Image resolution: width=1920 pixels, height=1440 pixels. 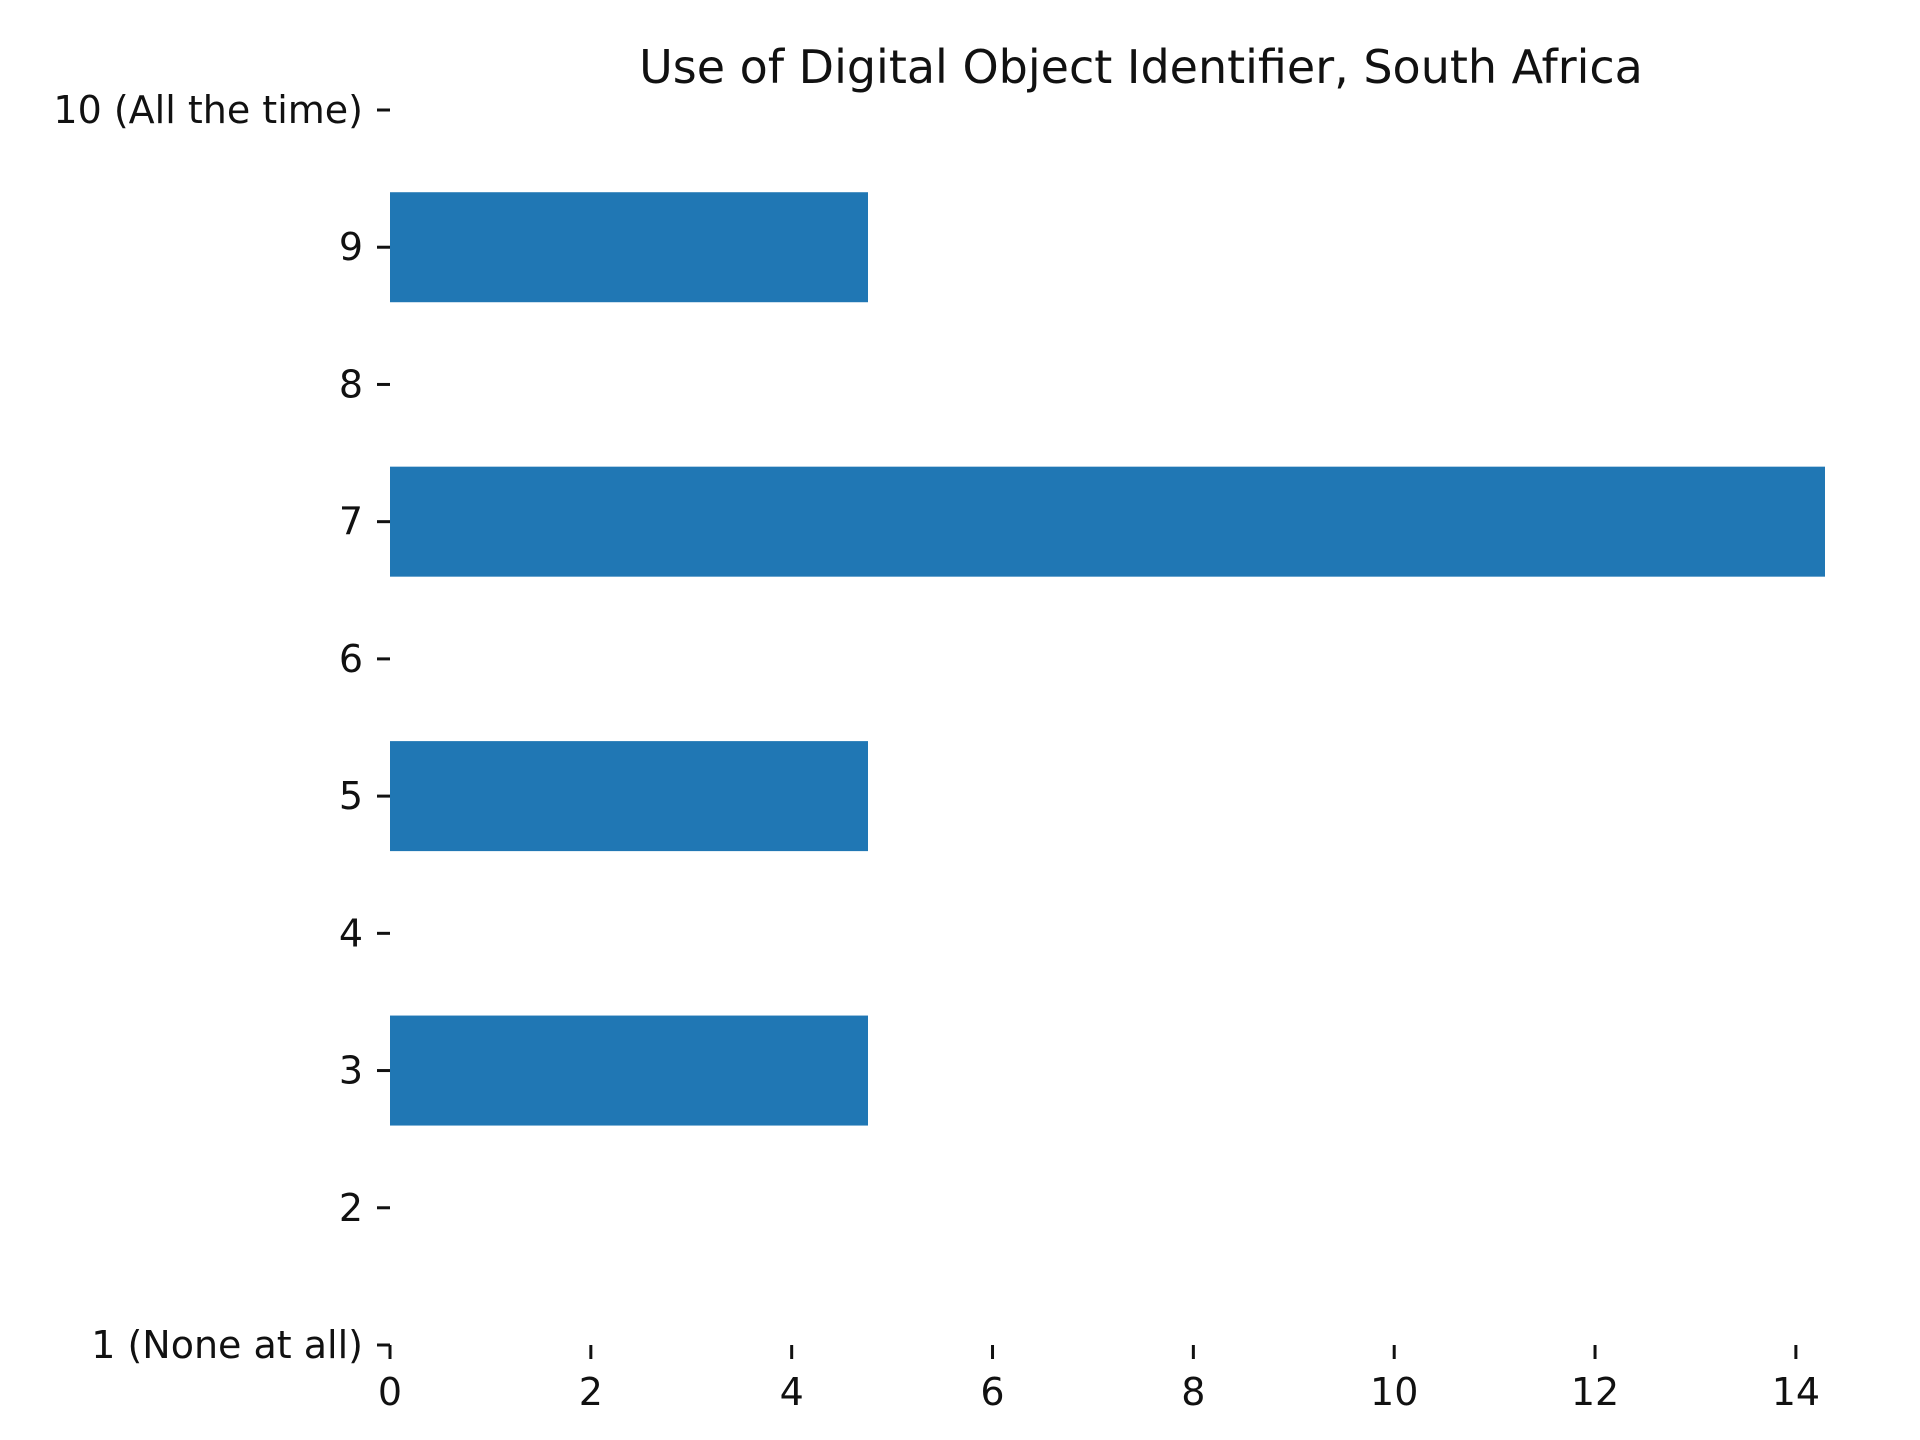 What do you see at coordinates (1394, 1392) in the screenshot?
I see `x-tick-label: 10` at bounding box center [1394, 1392].